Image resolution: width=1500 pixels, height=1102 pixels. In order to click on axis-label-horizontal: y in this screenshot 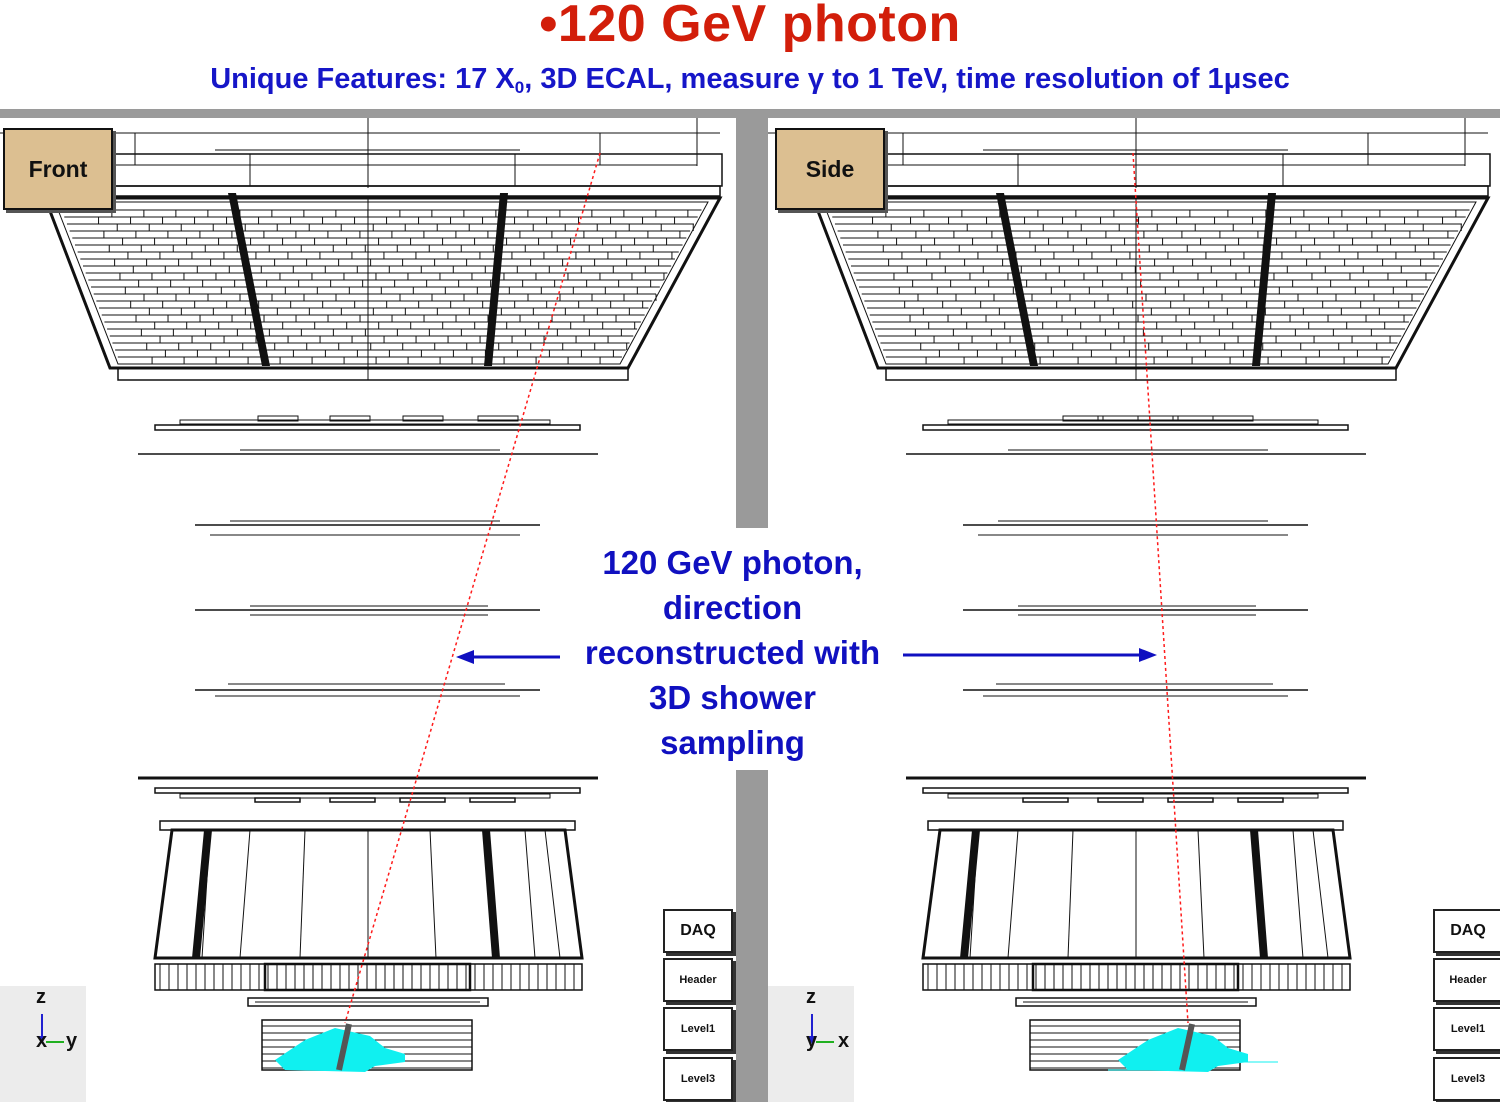, I will do `click(72, 1041)`.